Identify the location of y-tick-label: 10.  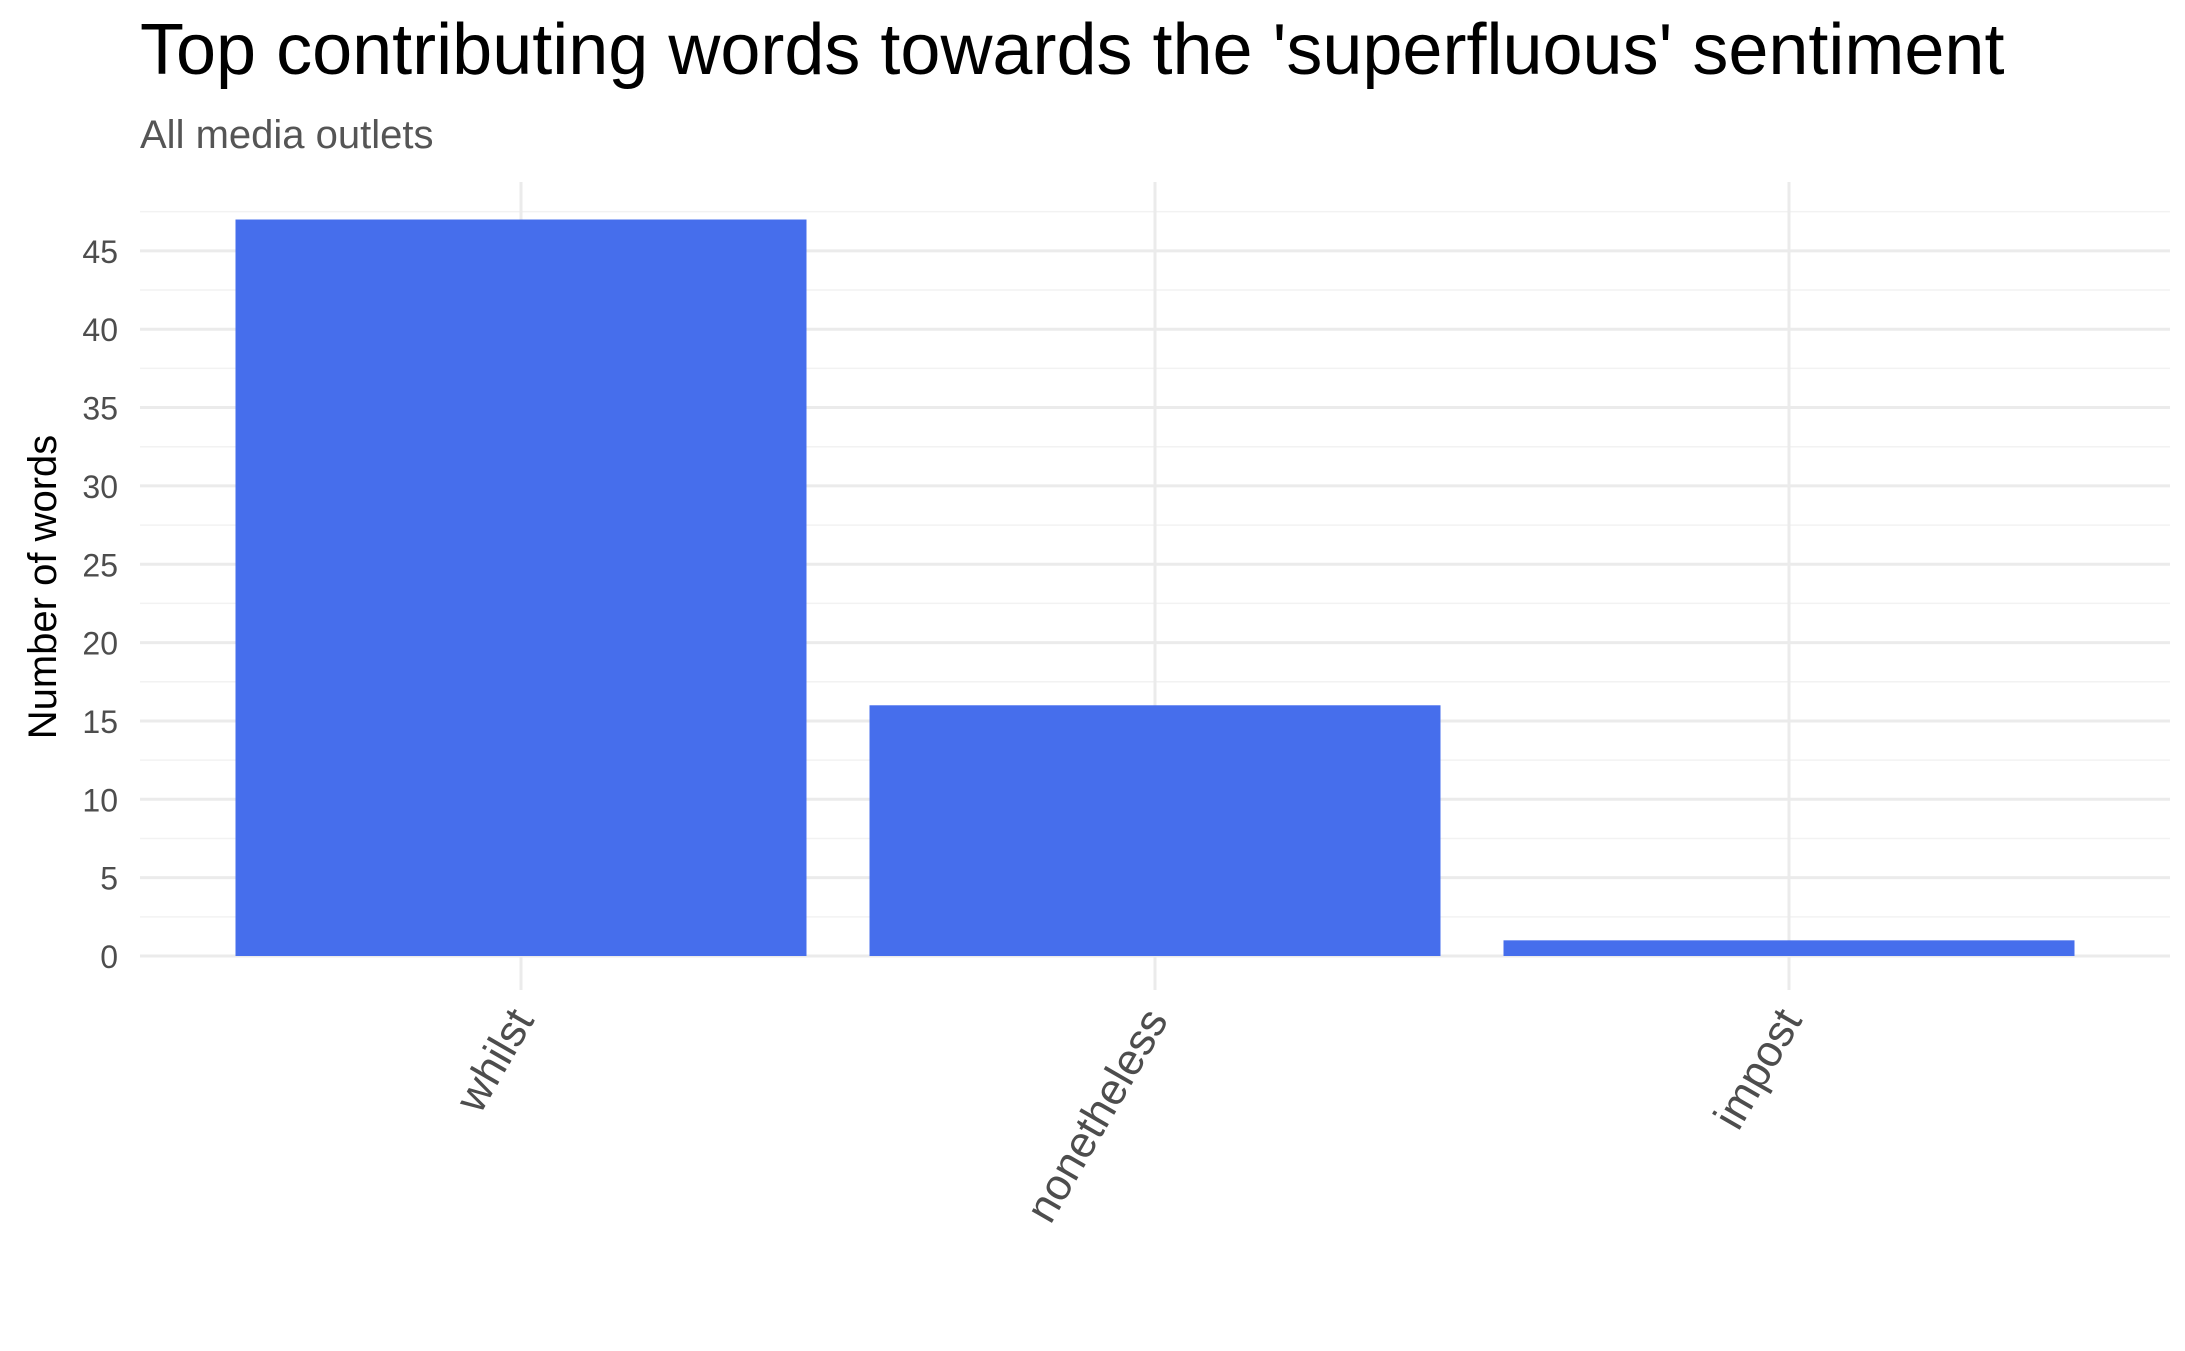
(100, 800).